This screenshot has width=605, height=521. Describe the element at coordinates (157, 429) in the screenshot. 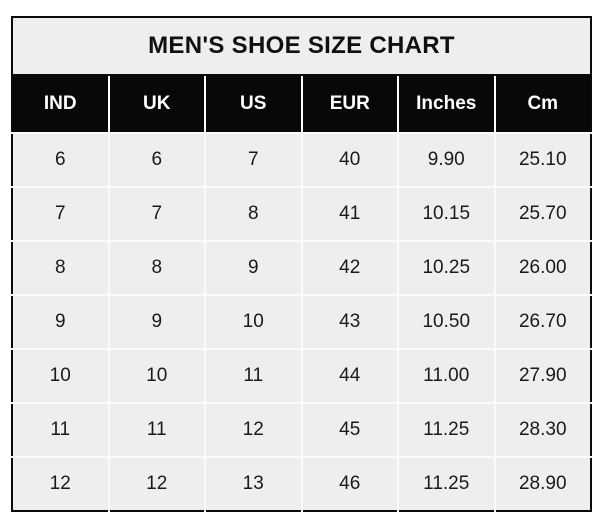

I see `cell-uk: 11` at that location.